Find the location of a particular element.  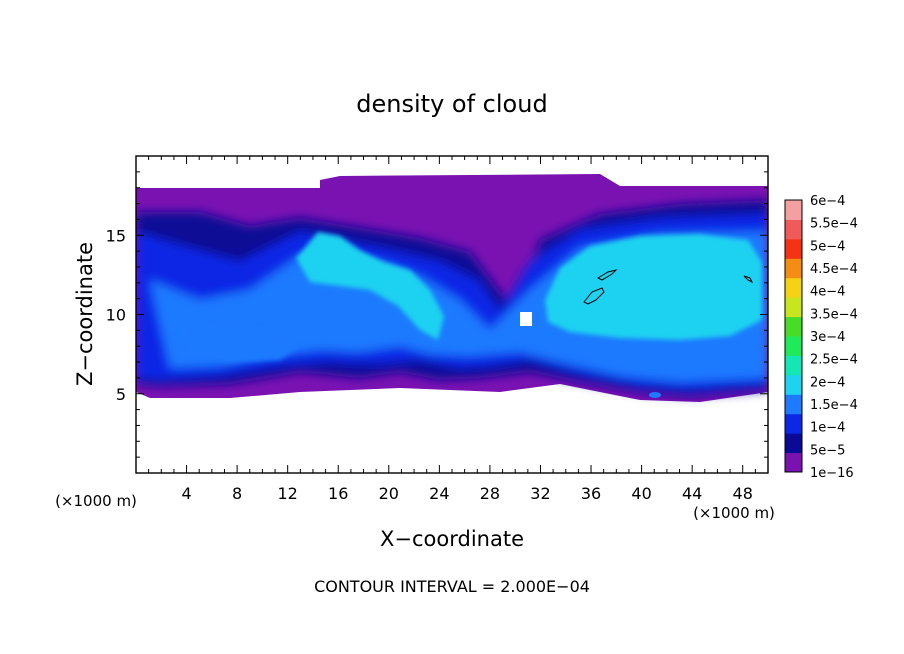

x-tick-label: 28 is located at coordinates (490, 493).